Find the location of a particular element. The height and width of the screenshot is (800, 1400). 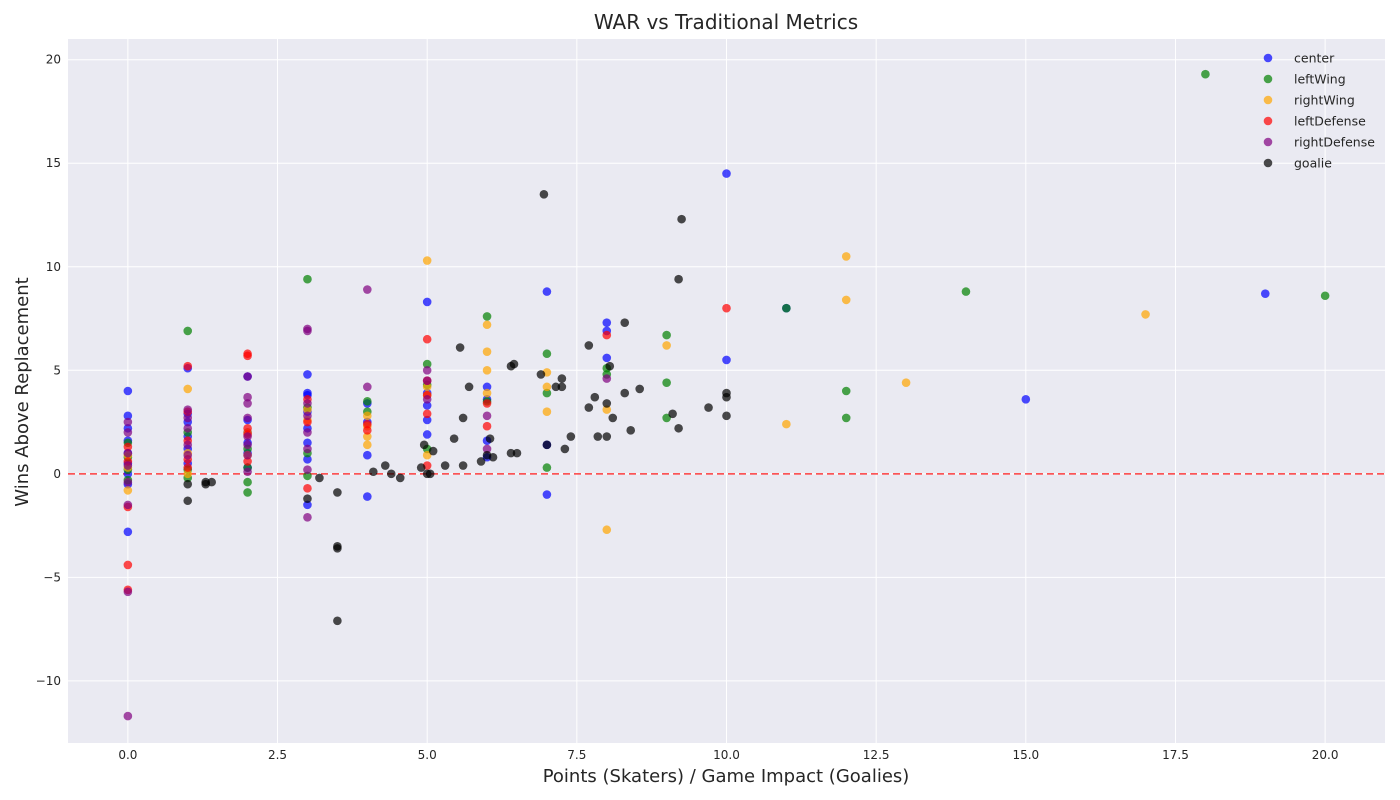

y-tick-label: −10 is located at coordinates (48, 681).